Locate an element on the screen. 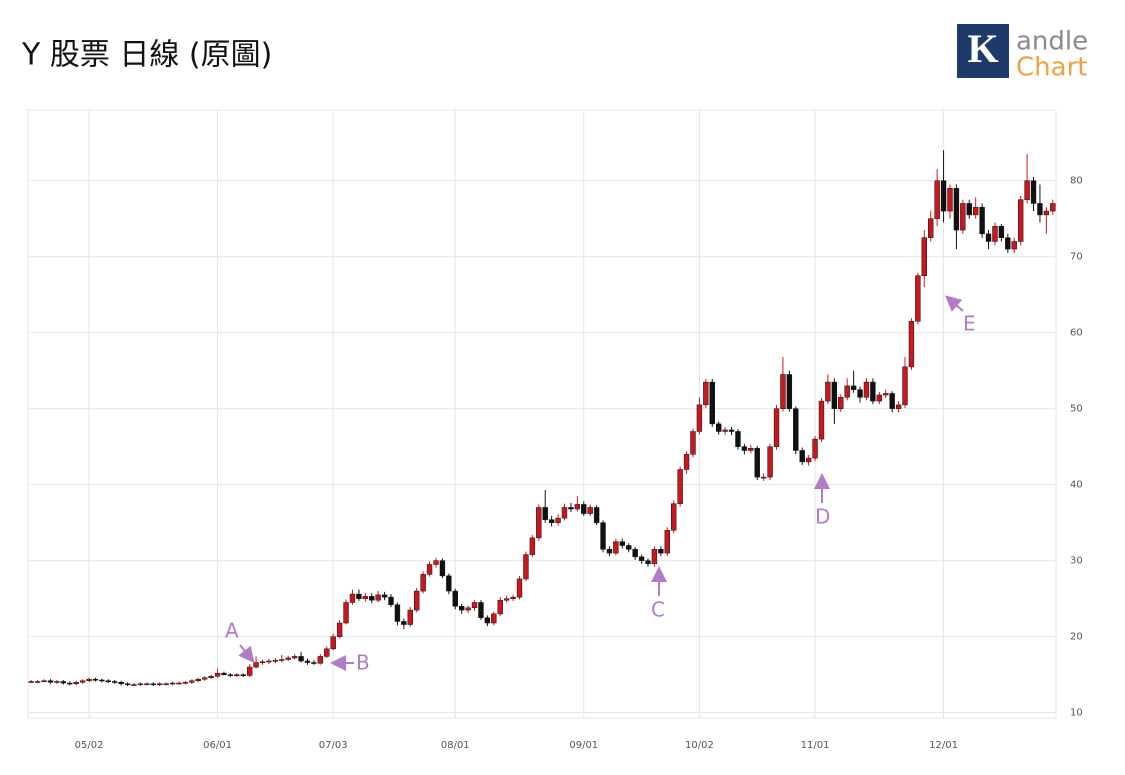 The image size is (1125, 775). logo-text: andle is located at coordinates (1052, 42).